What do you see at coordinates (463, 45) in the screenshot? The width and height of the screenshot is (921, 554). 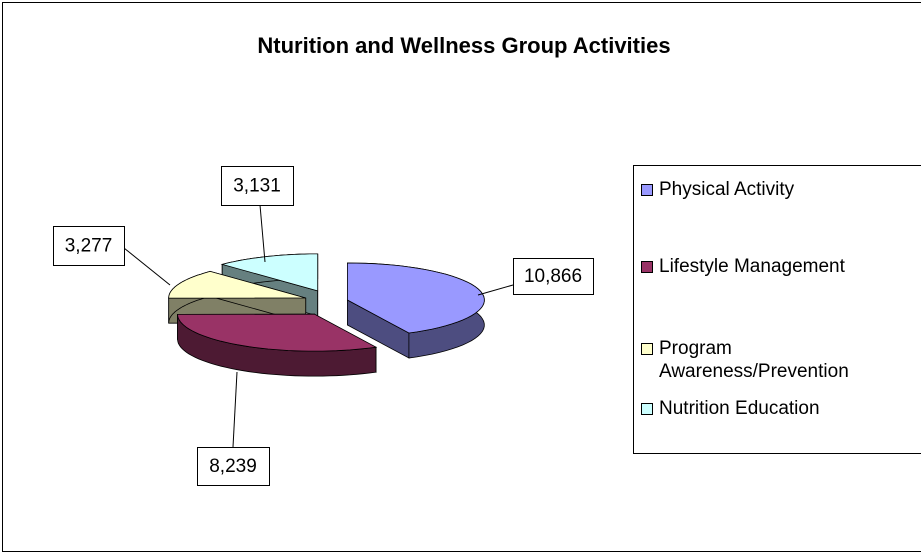 I see `chart-title: Nturition and Wellness Group Activities` at bounding box center [463, 45].